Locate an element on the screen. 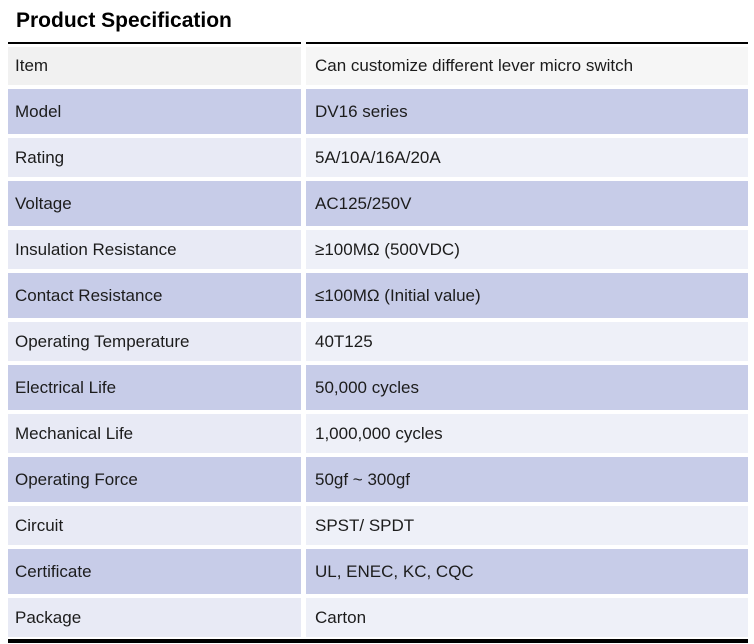 The image size is (754, 644). spec-value: 50gf ~ 300gf is located at coordinates (527, 479).